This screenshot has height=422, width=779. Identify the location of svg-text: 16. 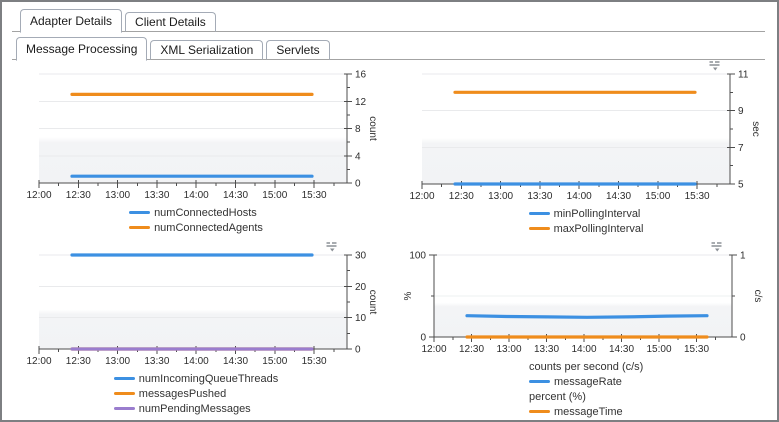
(361, 75).